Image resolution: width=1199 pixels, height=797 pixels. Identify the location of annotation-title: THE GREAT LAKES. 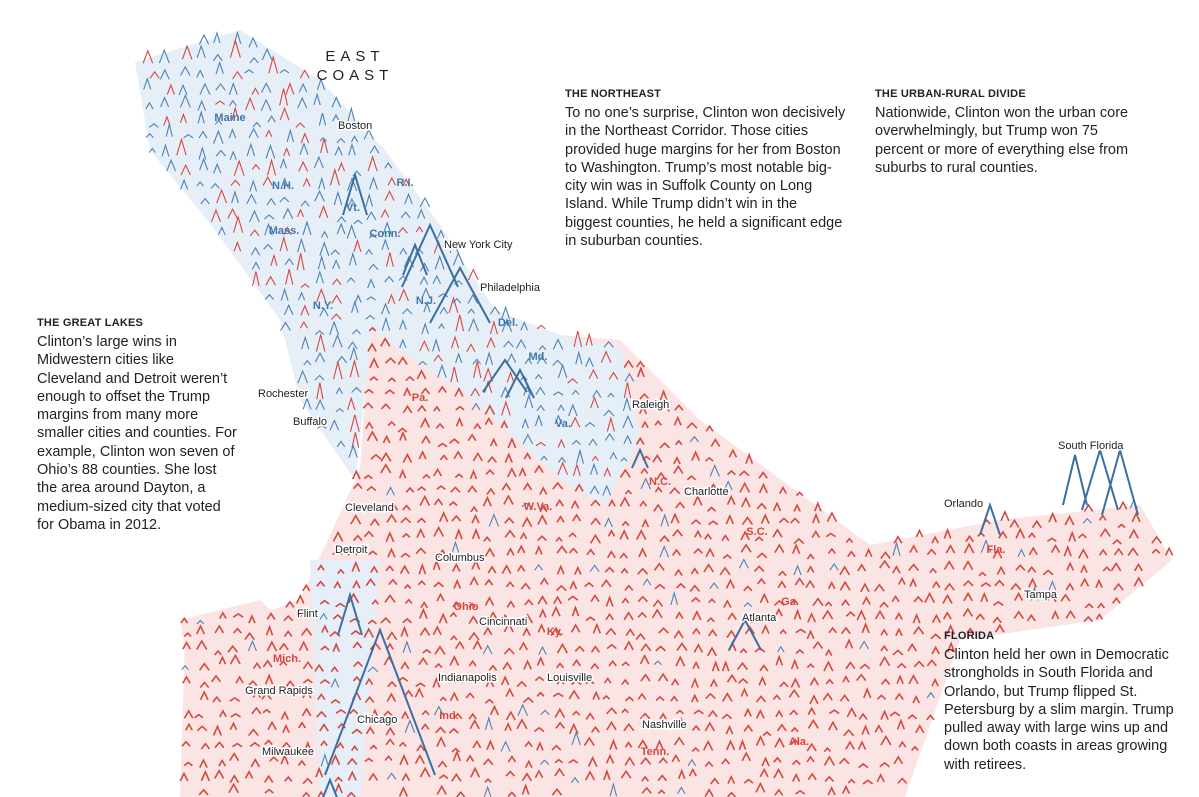
(90, 323).